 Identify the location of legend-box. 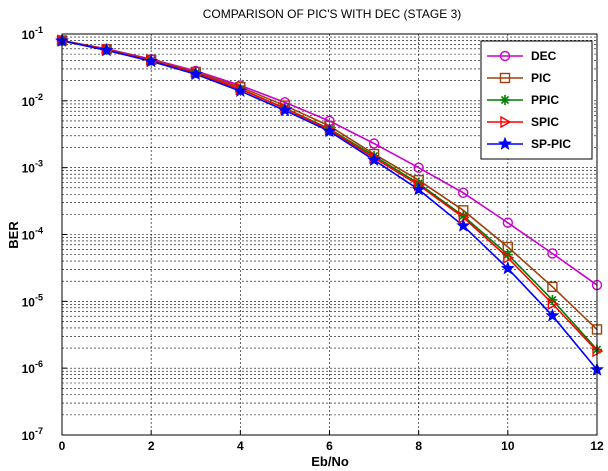
(536, 100).